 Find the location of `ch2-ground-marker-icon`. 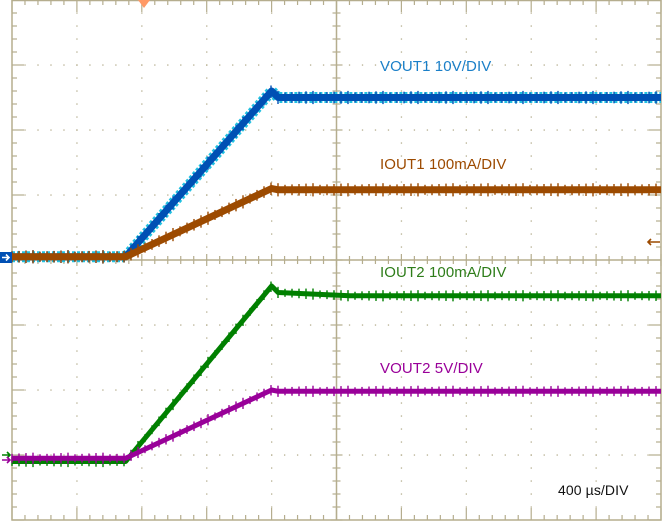

ch2-ground-marker-icon is located at coordinates (653, 242).